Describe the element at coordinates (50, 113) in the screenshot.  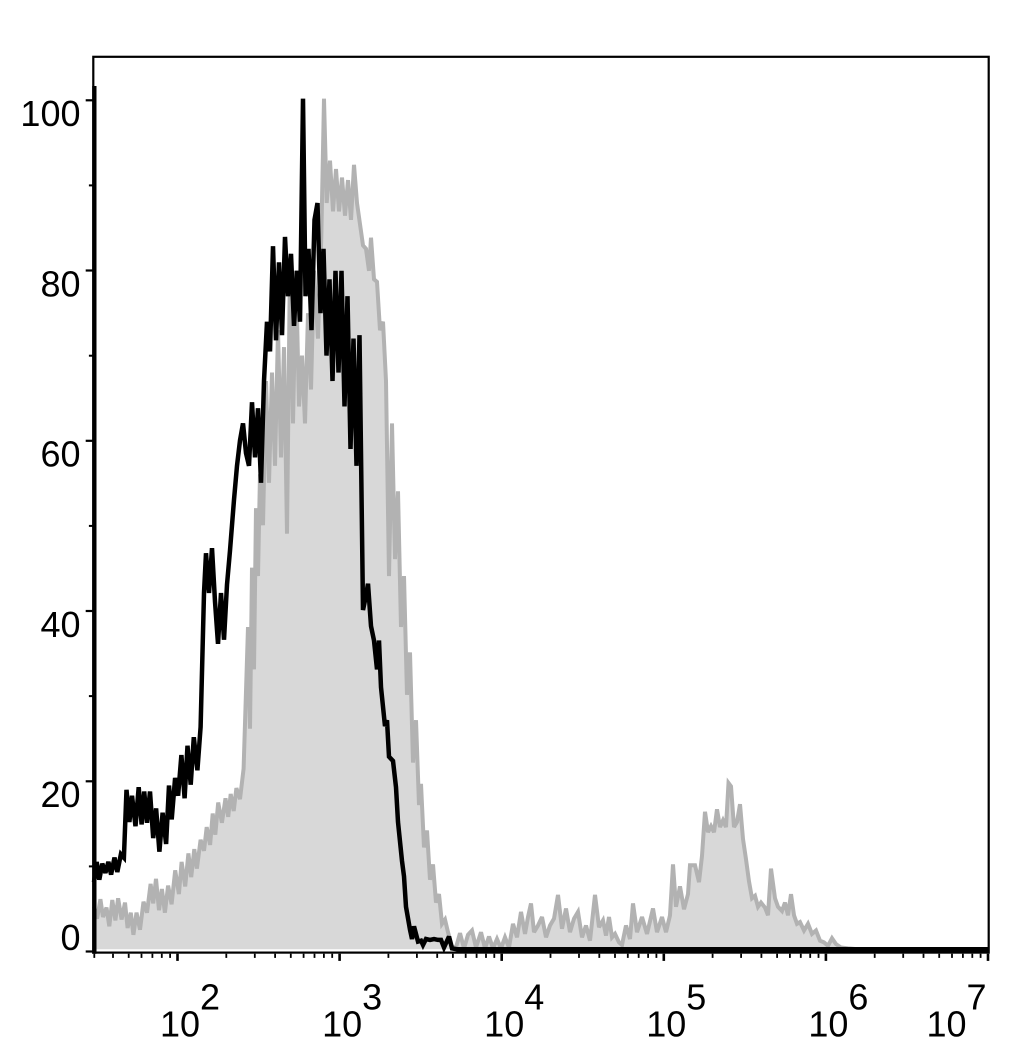
I see `svg-text: 100` at that location.